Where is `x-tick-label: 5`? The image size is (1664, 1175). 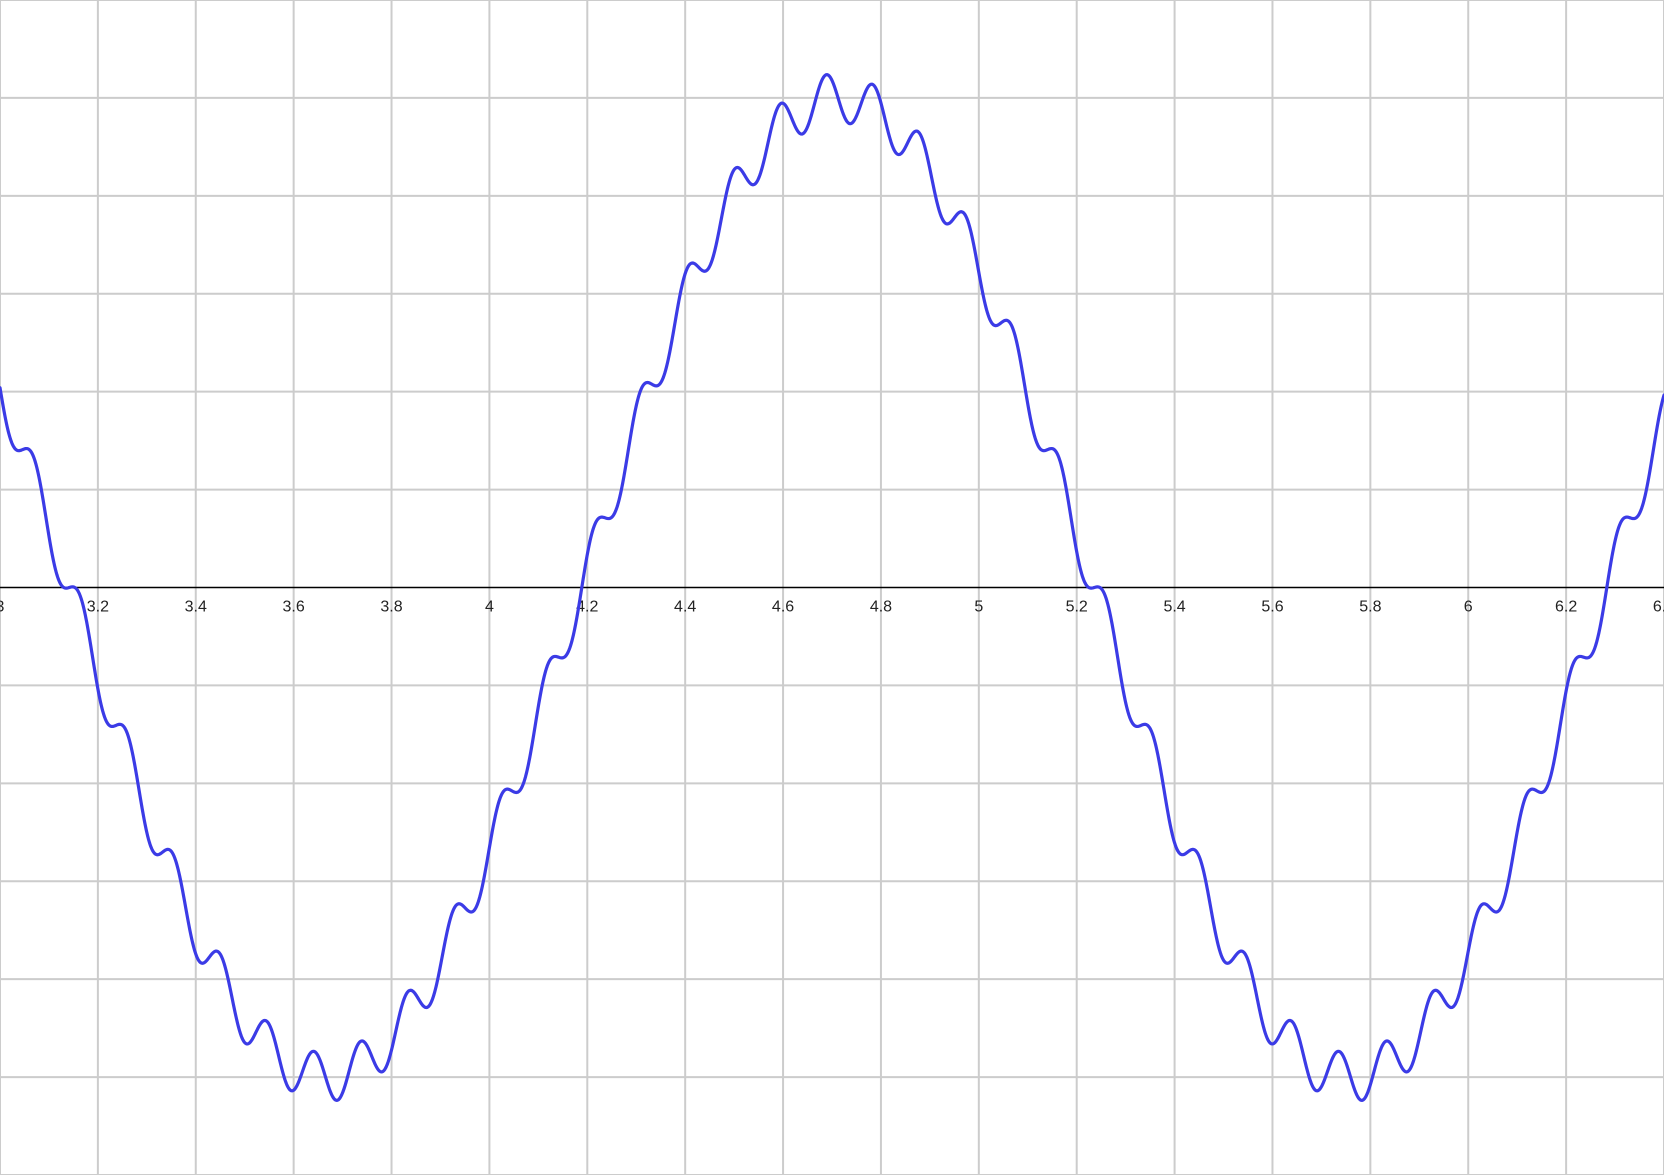 x-tick-label: 5 is located at coordinates (978, 607).